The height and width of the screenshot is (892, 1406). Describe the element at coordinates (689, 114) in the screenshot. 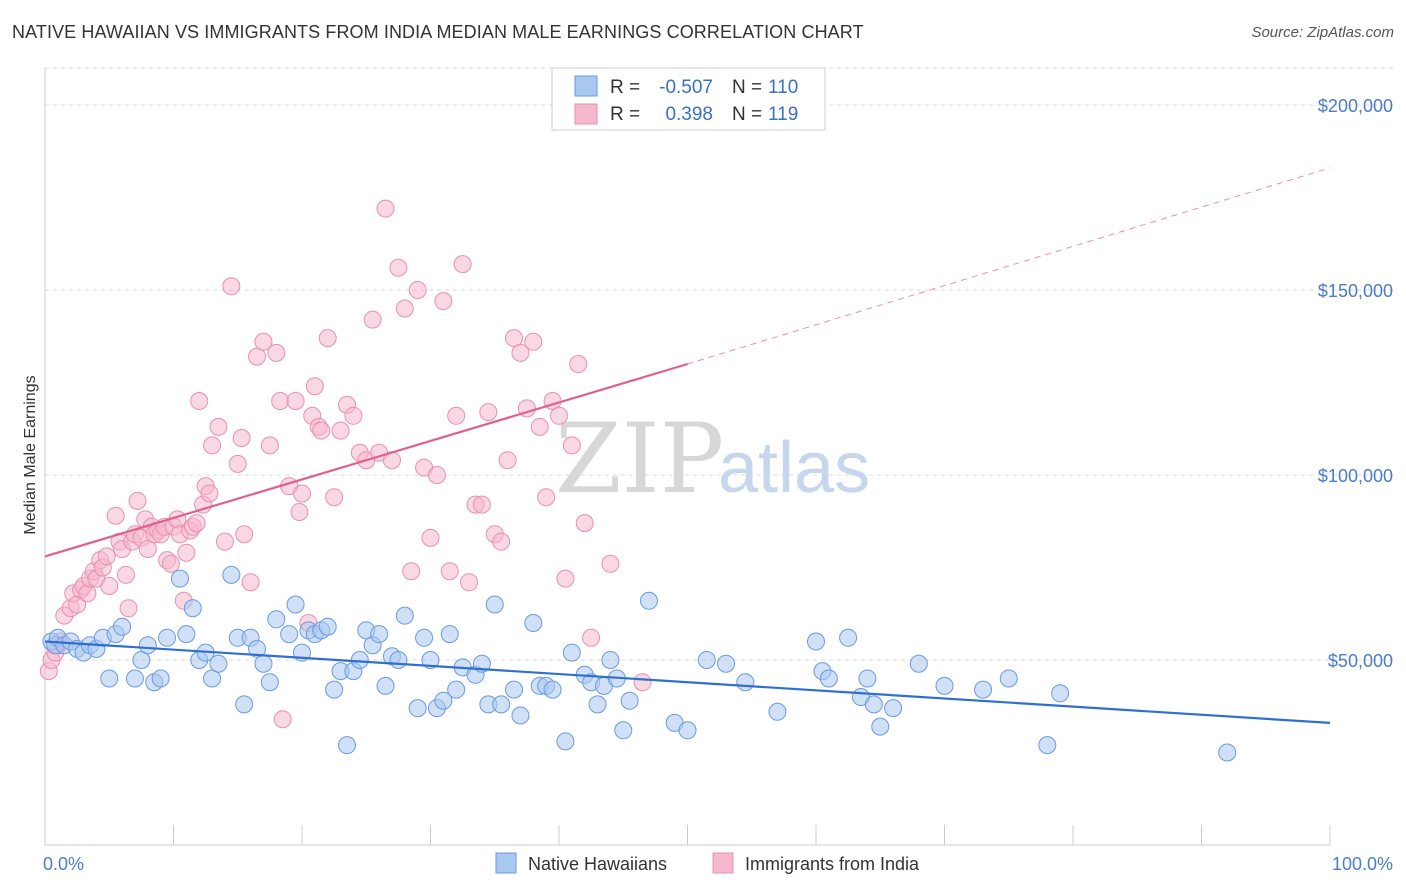

I see `legend-r-value-2: 0.398` at that location.